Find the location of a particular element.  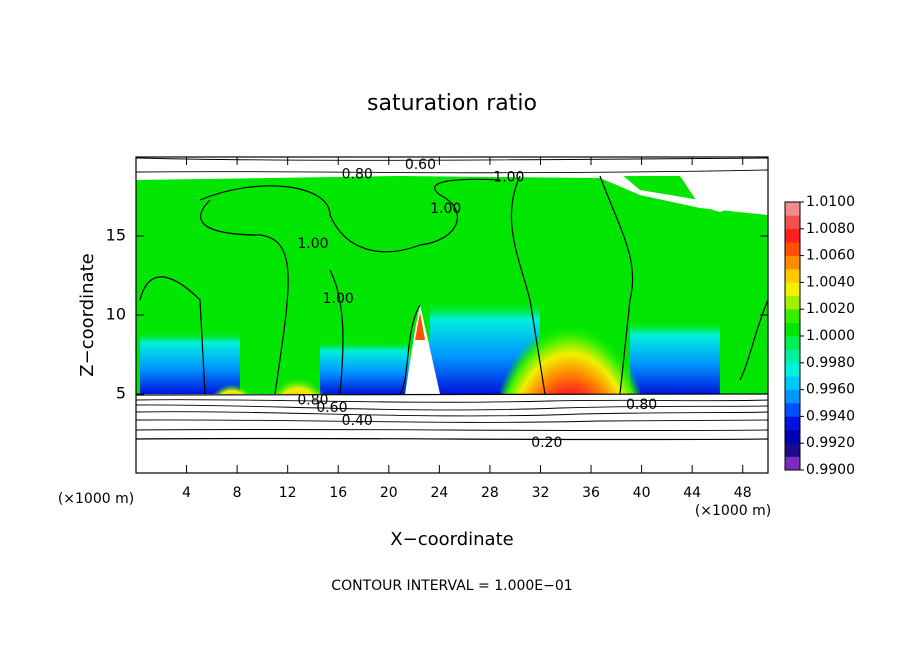

y-tick-label: 10 is located at coordinates (116, 314).